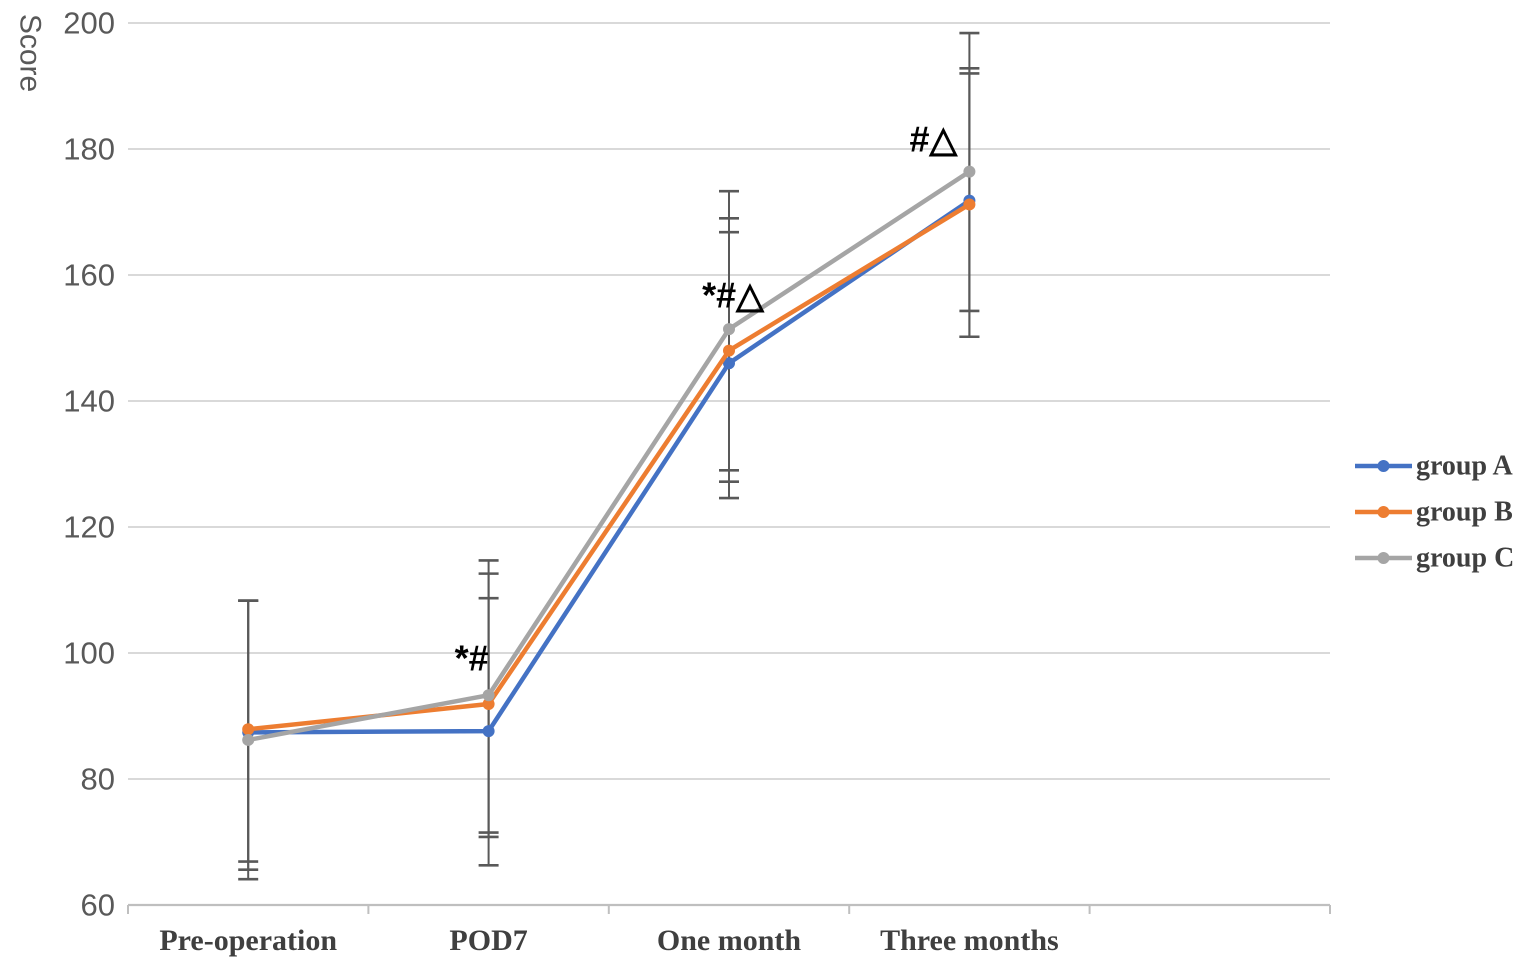 The width and height of the screenshot is (1535, 968). I want to click on x-tick-label: Three months, so click(969, 940).